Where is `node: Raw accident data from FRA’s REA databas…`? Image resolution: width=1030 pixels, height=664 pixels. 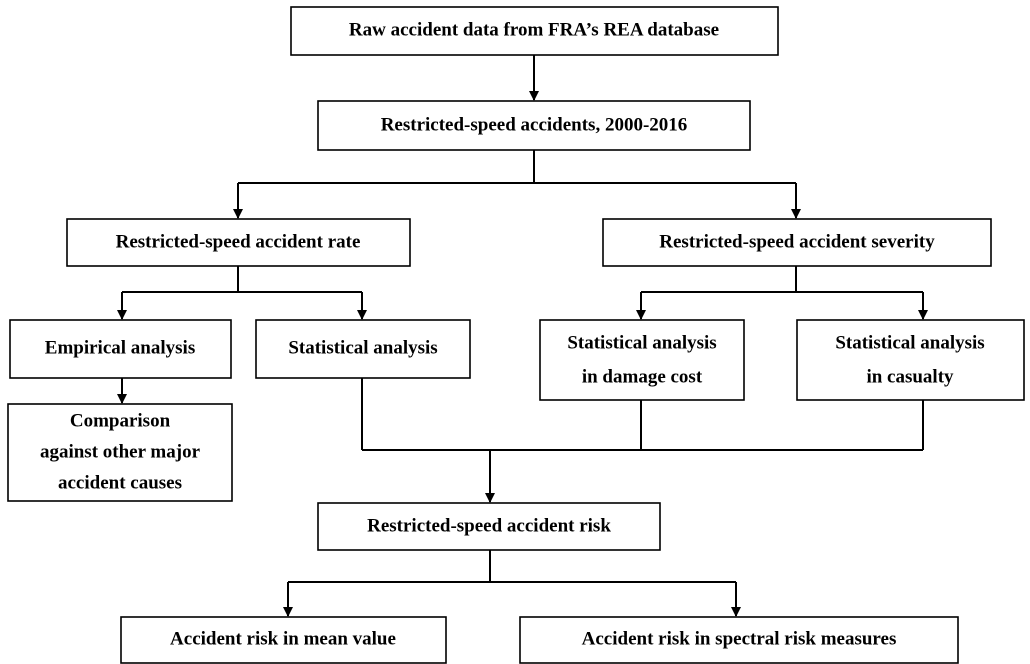 node: Raw accident data from FRA’s REA databas… is located at coordinates (534, 31).